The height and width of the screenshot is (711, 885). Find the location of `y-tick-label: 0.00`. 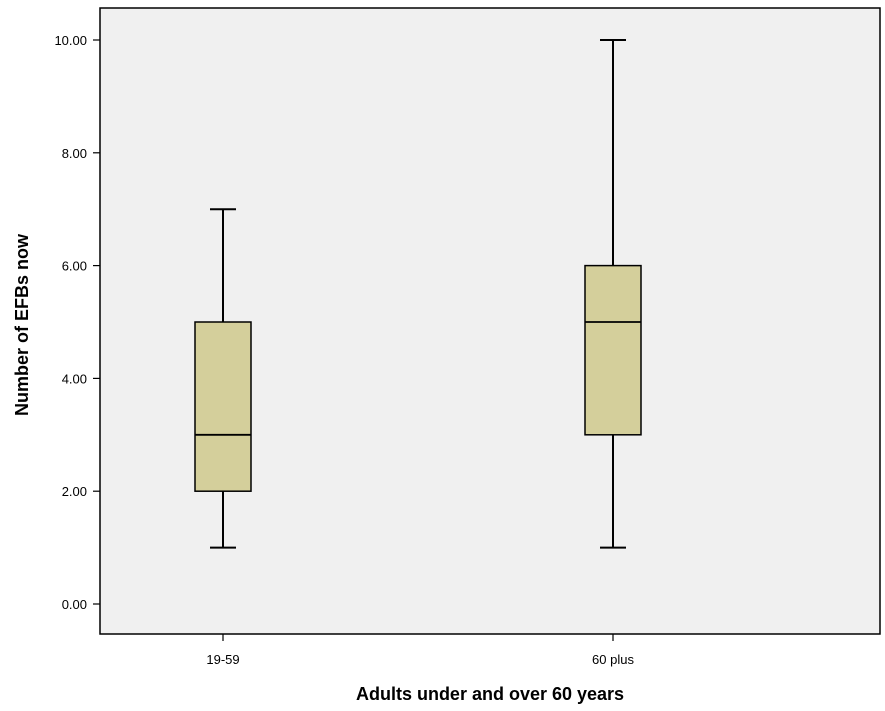

y-tick-label: 0.00 is located at coordinates (74, 604).